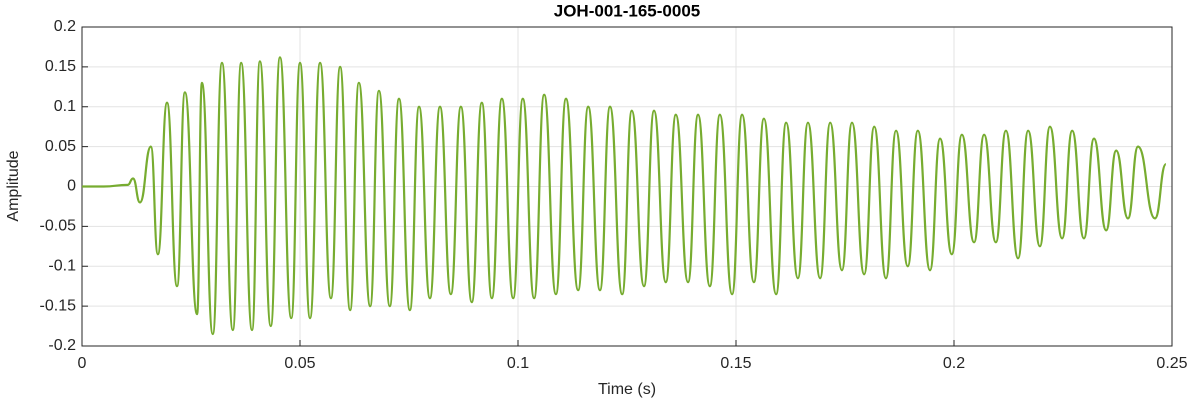  Describe the element at coordinates (627, 10) in the screenshot. I see `chart-title: JOH-001-165-0005` at that location.